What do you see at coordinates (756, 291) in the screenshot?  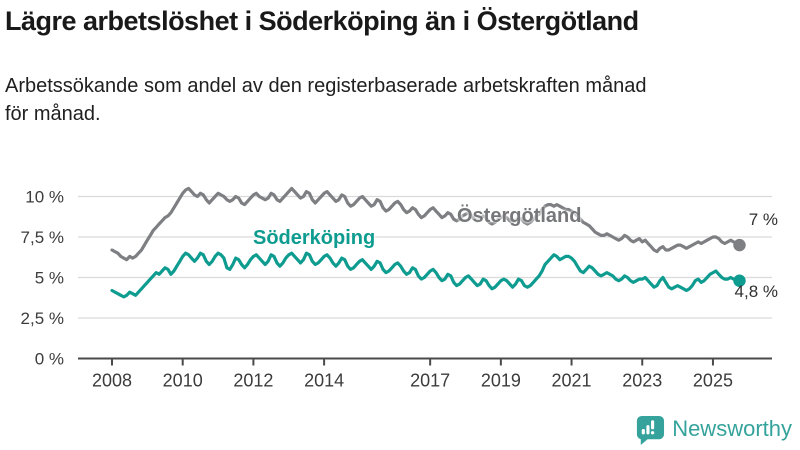 I see `end-value-soderkoping: 4,8 %` at bounding box center [756, 291].